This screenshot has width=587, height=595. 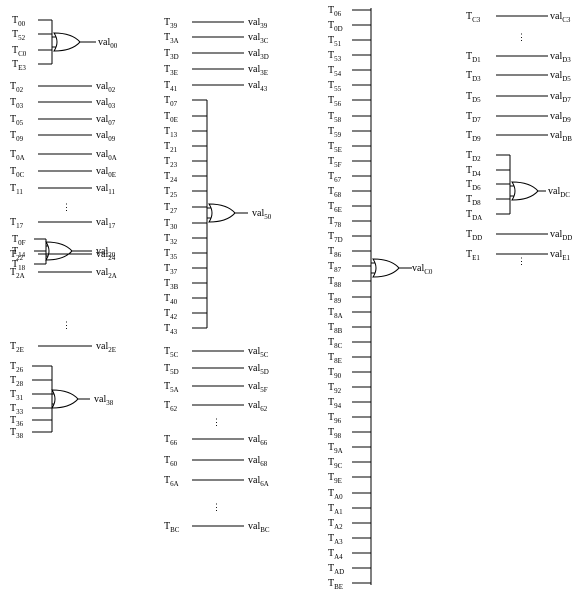 I want to click on input-label-T68: T68, so click(x=335, y=192).